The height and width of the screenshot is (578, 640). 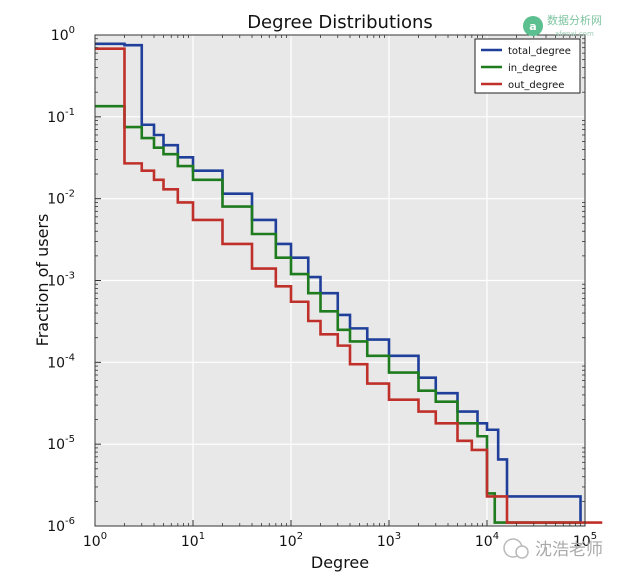 I want to click on watermark-site-name: 数据分析网, so click(x=574, y=20).